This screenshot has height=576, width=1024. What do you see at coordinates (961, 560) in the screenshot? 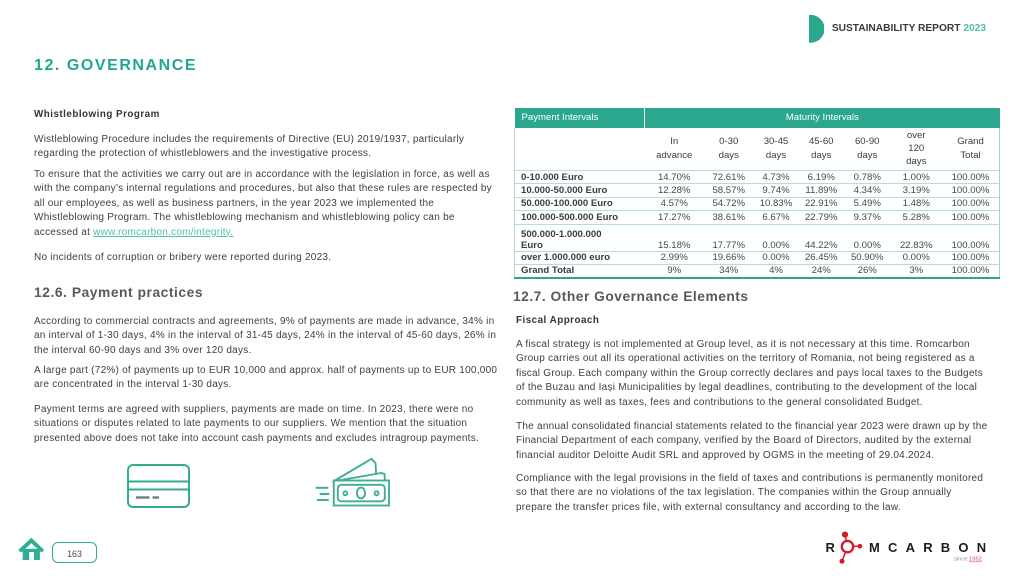
I see `svg-text: since` at bounding box center [961, 560].